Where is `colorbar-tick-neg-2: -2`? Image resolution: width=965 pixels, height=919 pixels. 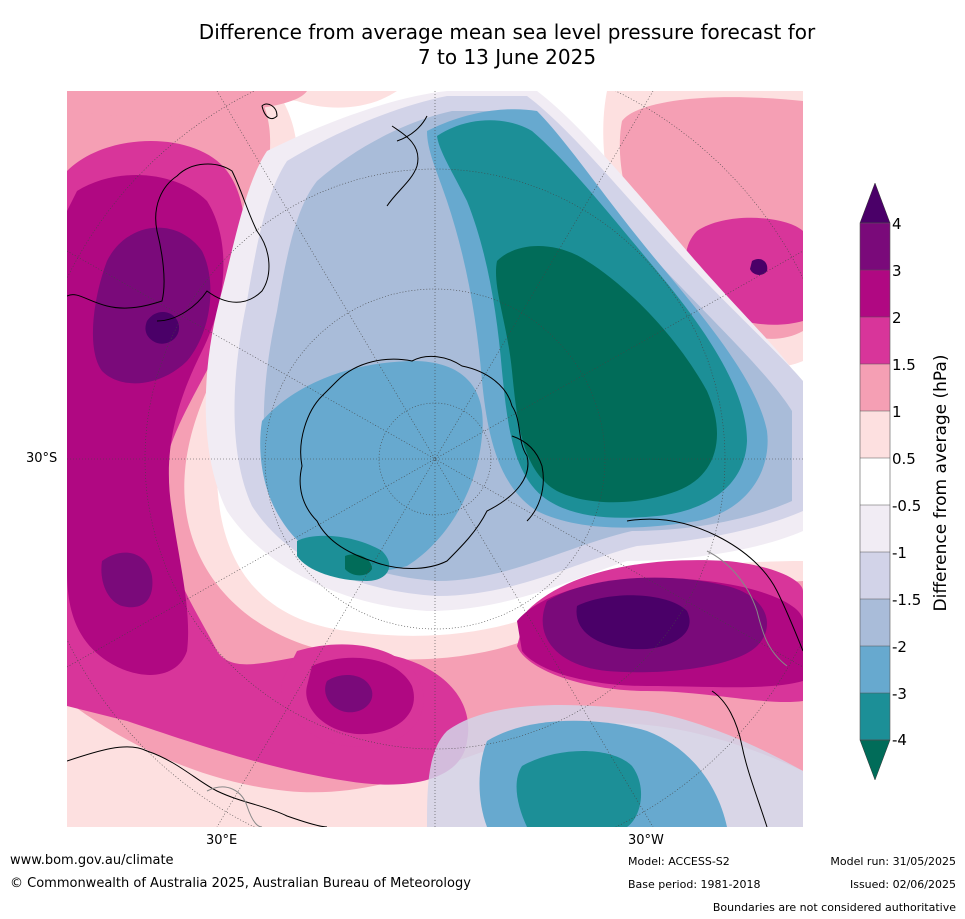
colorbar-tick-neg-2: -2 is located at coordinates (899, 647).